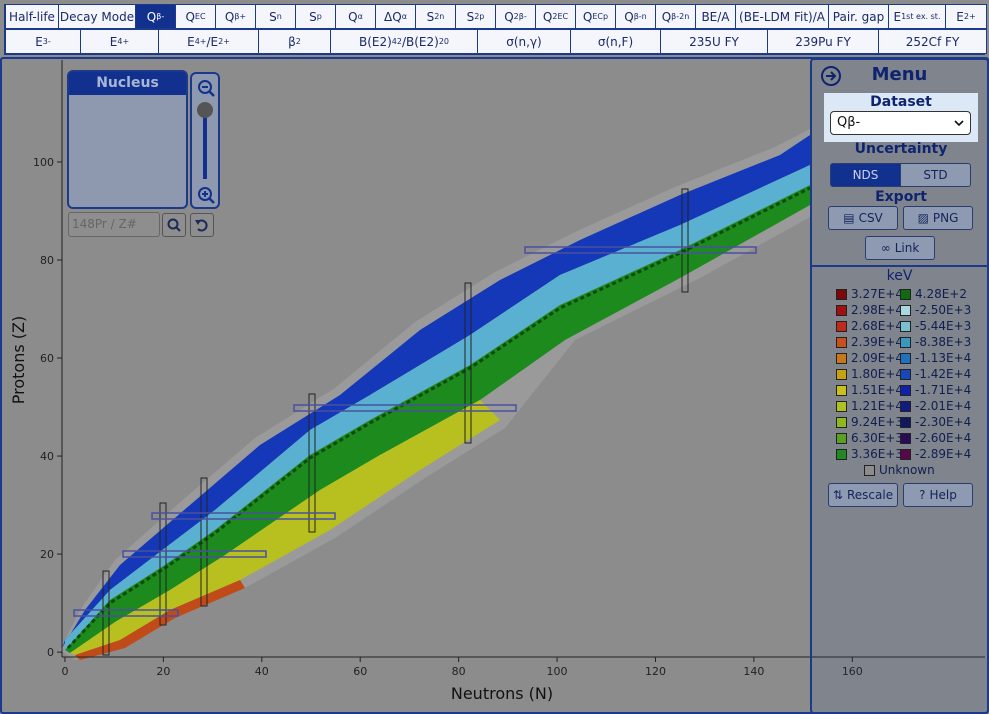 Image resolution: width=989 pixels, height=714 pixels. What do you see at coordinates (959, 123) in the screenshot?
I see `chevron` at bounding box center [959, 123].